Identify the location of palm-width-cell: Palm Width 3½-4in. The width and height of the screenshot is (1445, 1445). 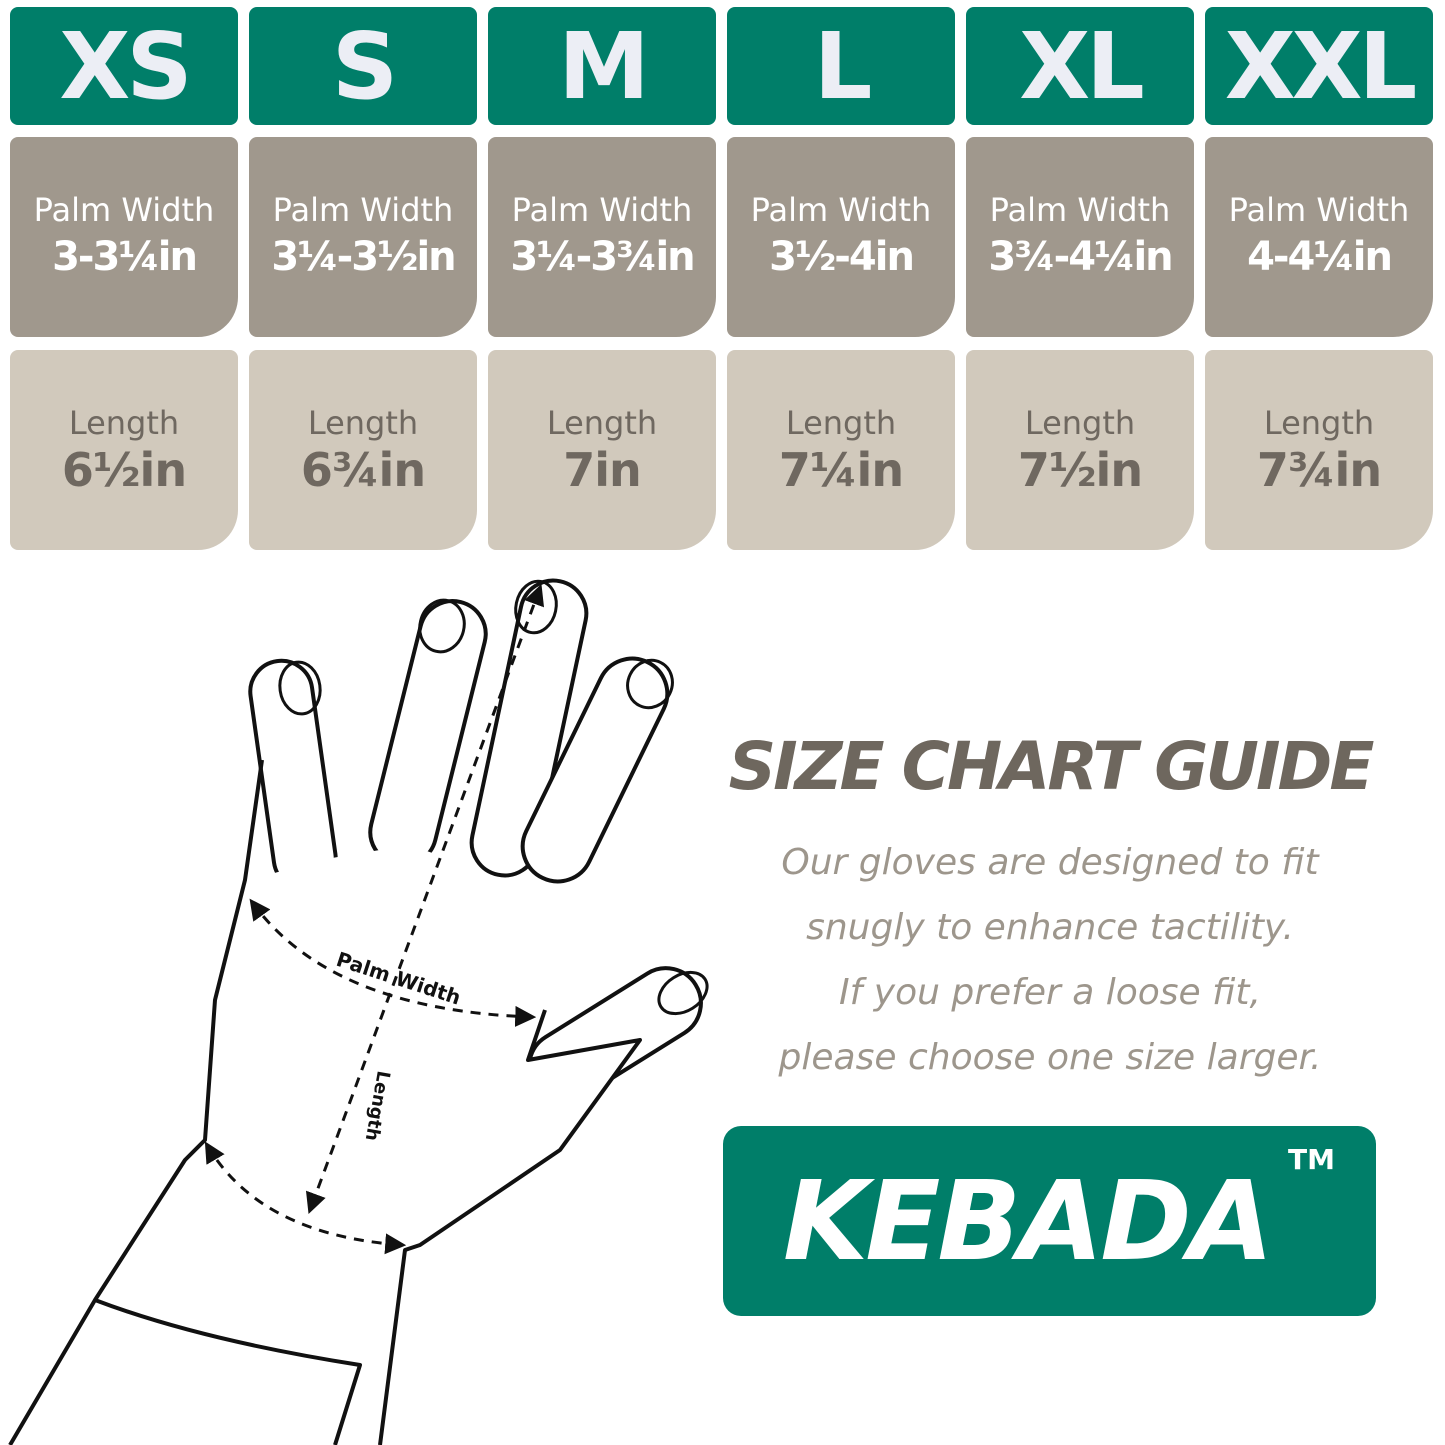
(841, 237).